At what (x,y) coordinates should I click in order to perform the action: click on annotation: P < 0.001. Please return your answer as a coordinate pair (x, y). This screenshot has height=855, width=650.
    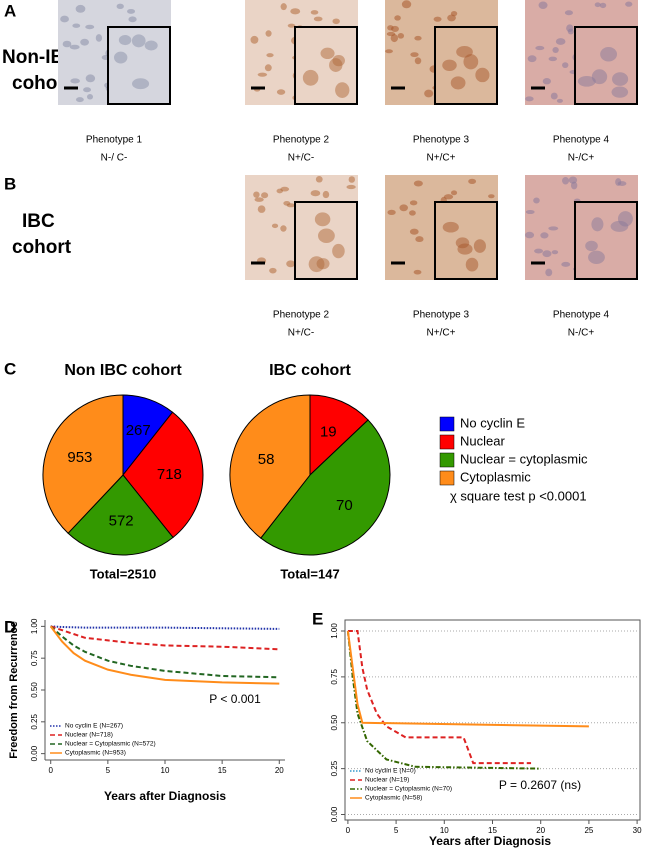
    Looking at the image, I should click on (235, 699).